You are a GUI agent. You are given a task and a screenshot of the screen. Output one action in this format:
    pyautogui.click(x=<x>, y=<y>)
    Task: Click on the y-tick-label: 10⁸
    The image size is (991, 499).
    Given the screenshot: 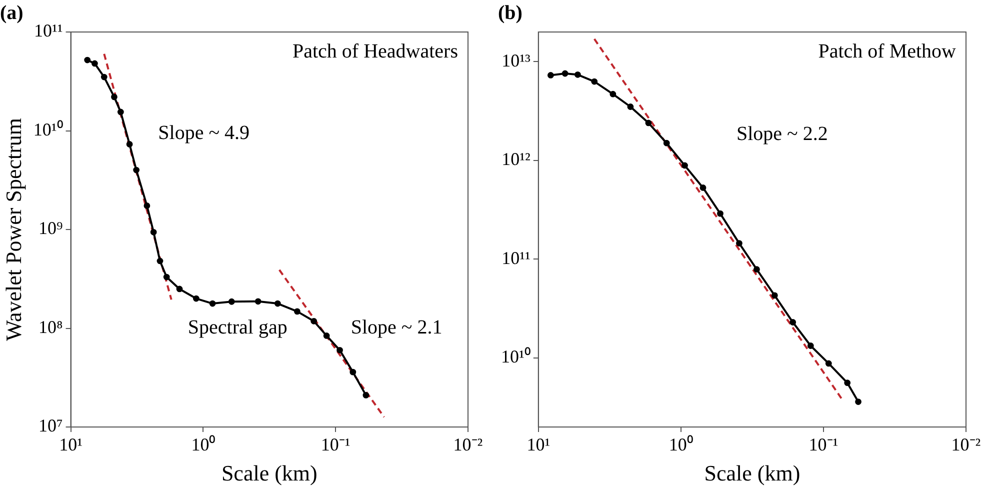 What is the action you would take?
    pyautogui.click(x=50, y=326)
    